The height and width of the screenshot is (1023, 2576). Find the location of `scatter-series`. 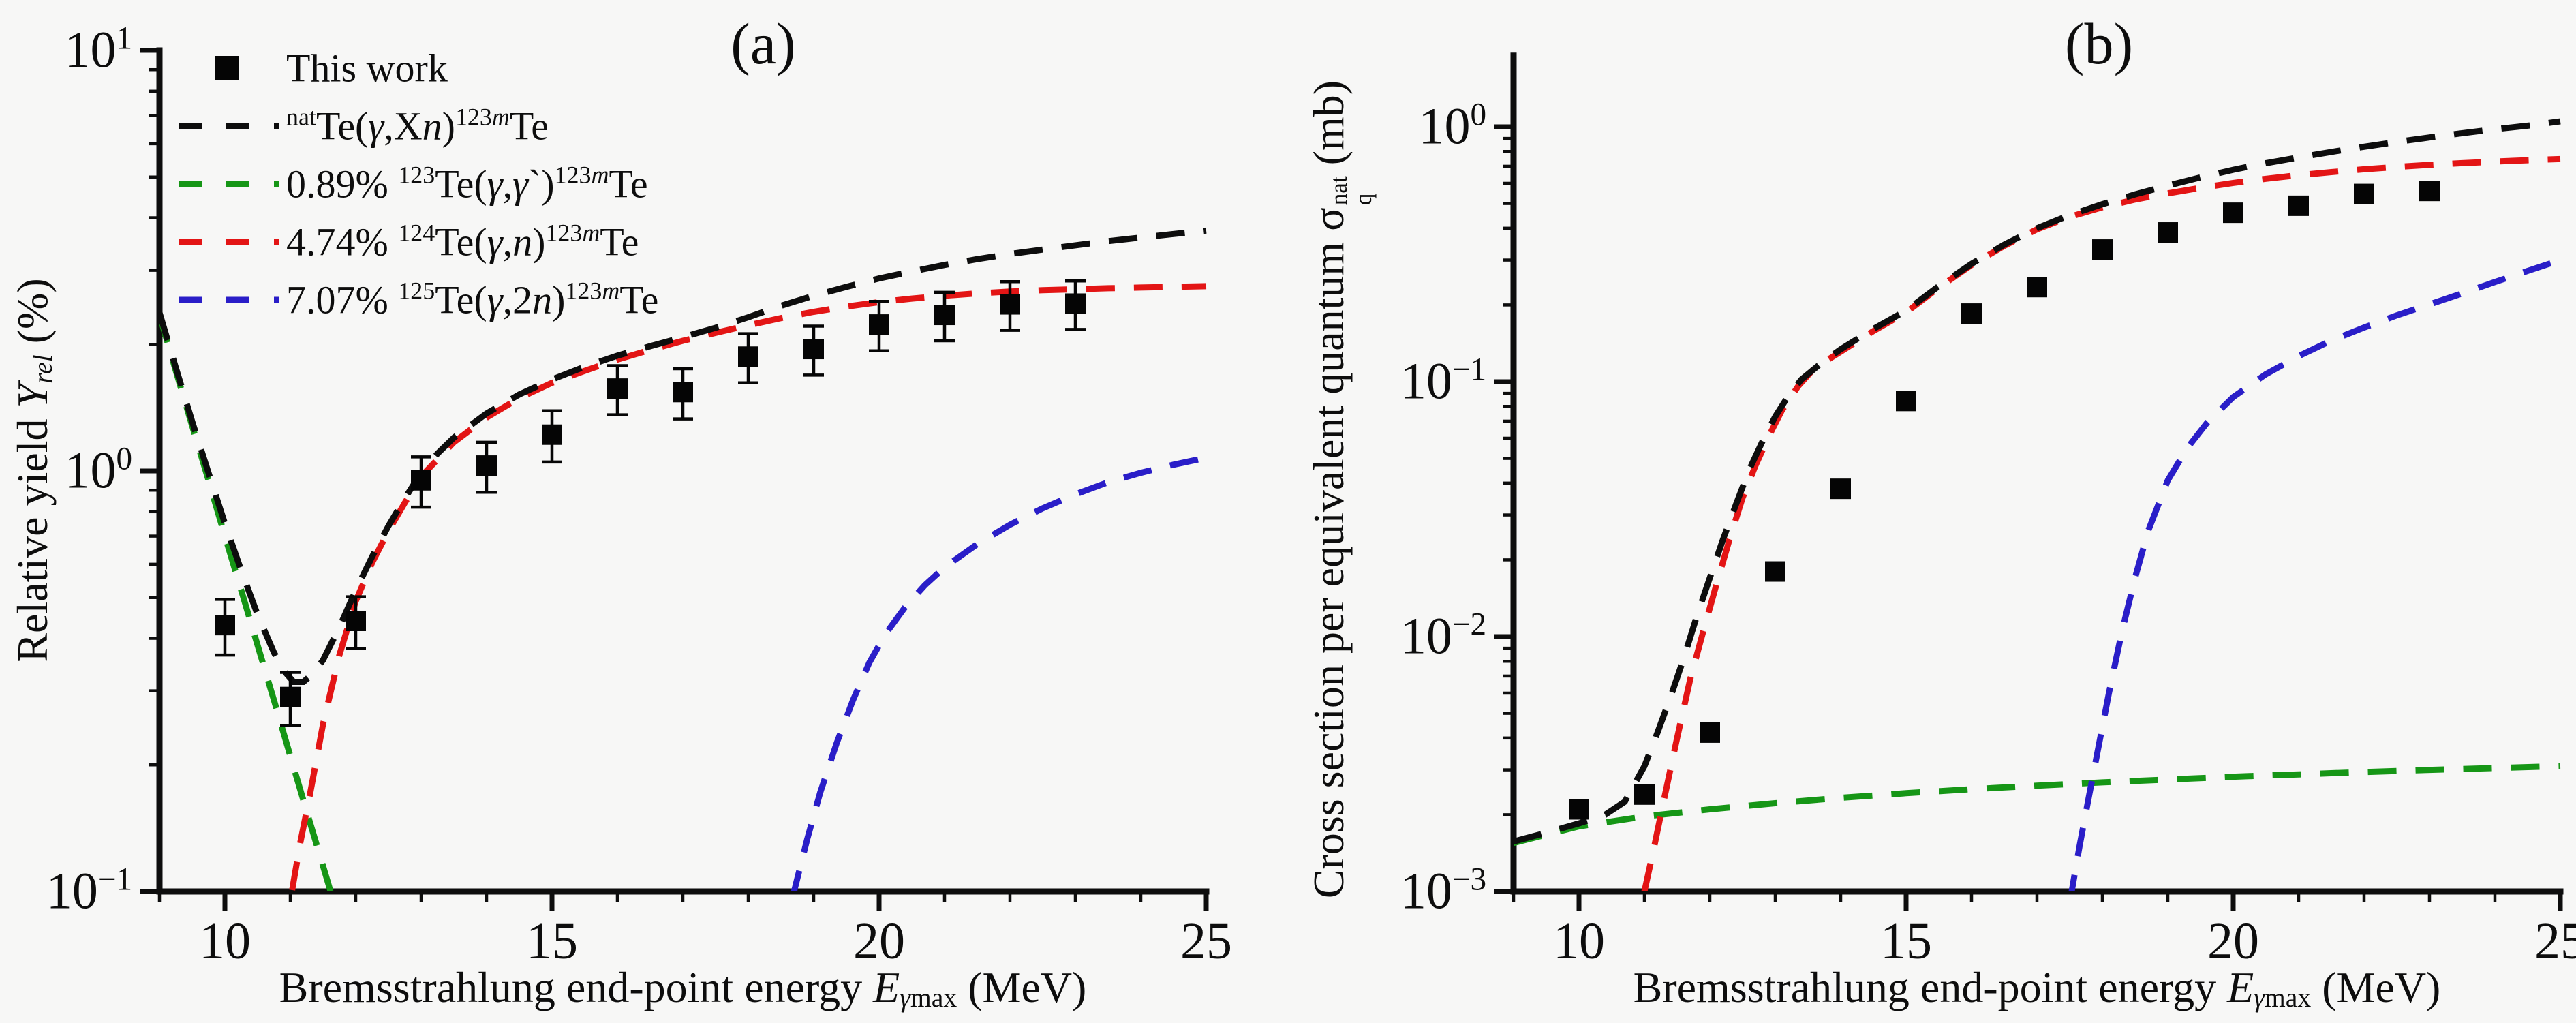

scatter-series is located at coordinates (650, 503).